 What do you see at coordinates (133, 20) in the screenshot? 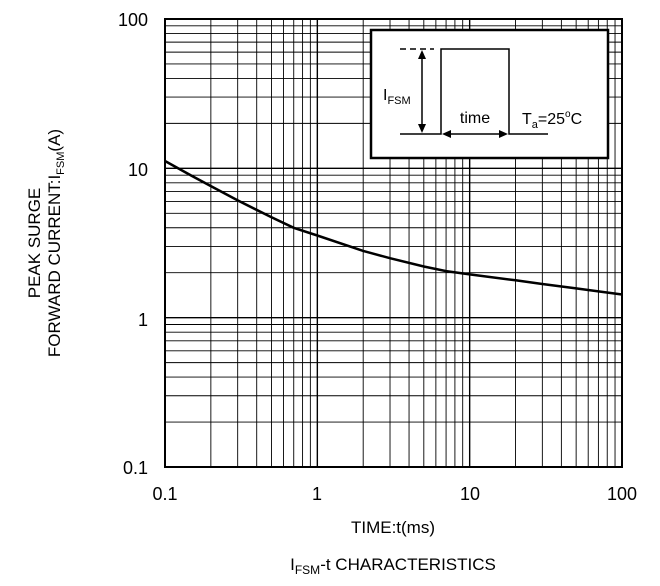
I see `y-tick-label-100: 100` at bounding box center [133, 20].